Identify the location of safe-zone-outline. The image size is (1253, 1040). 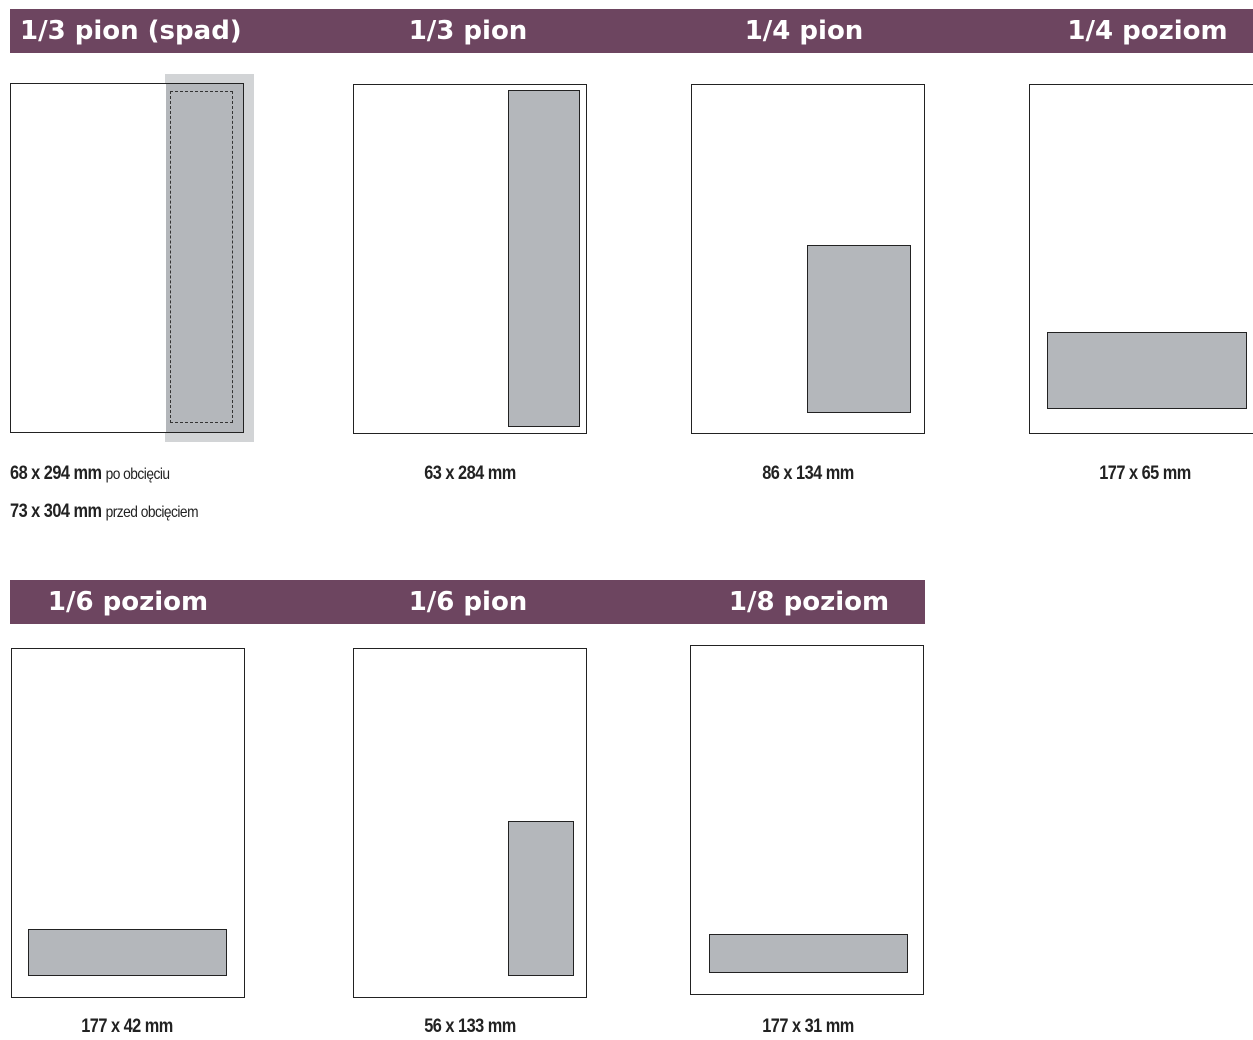
(201, 257).